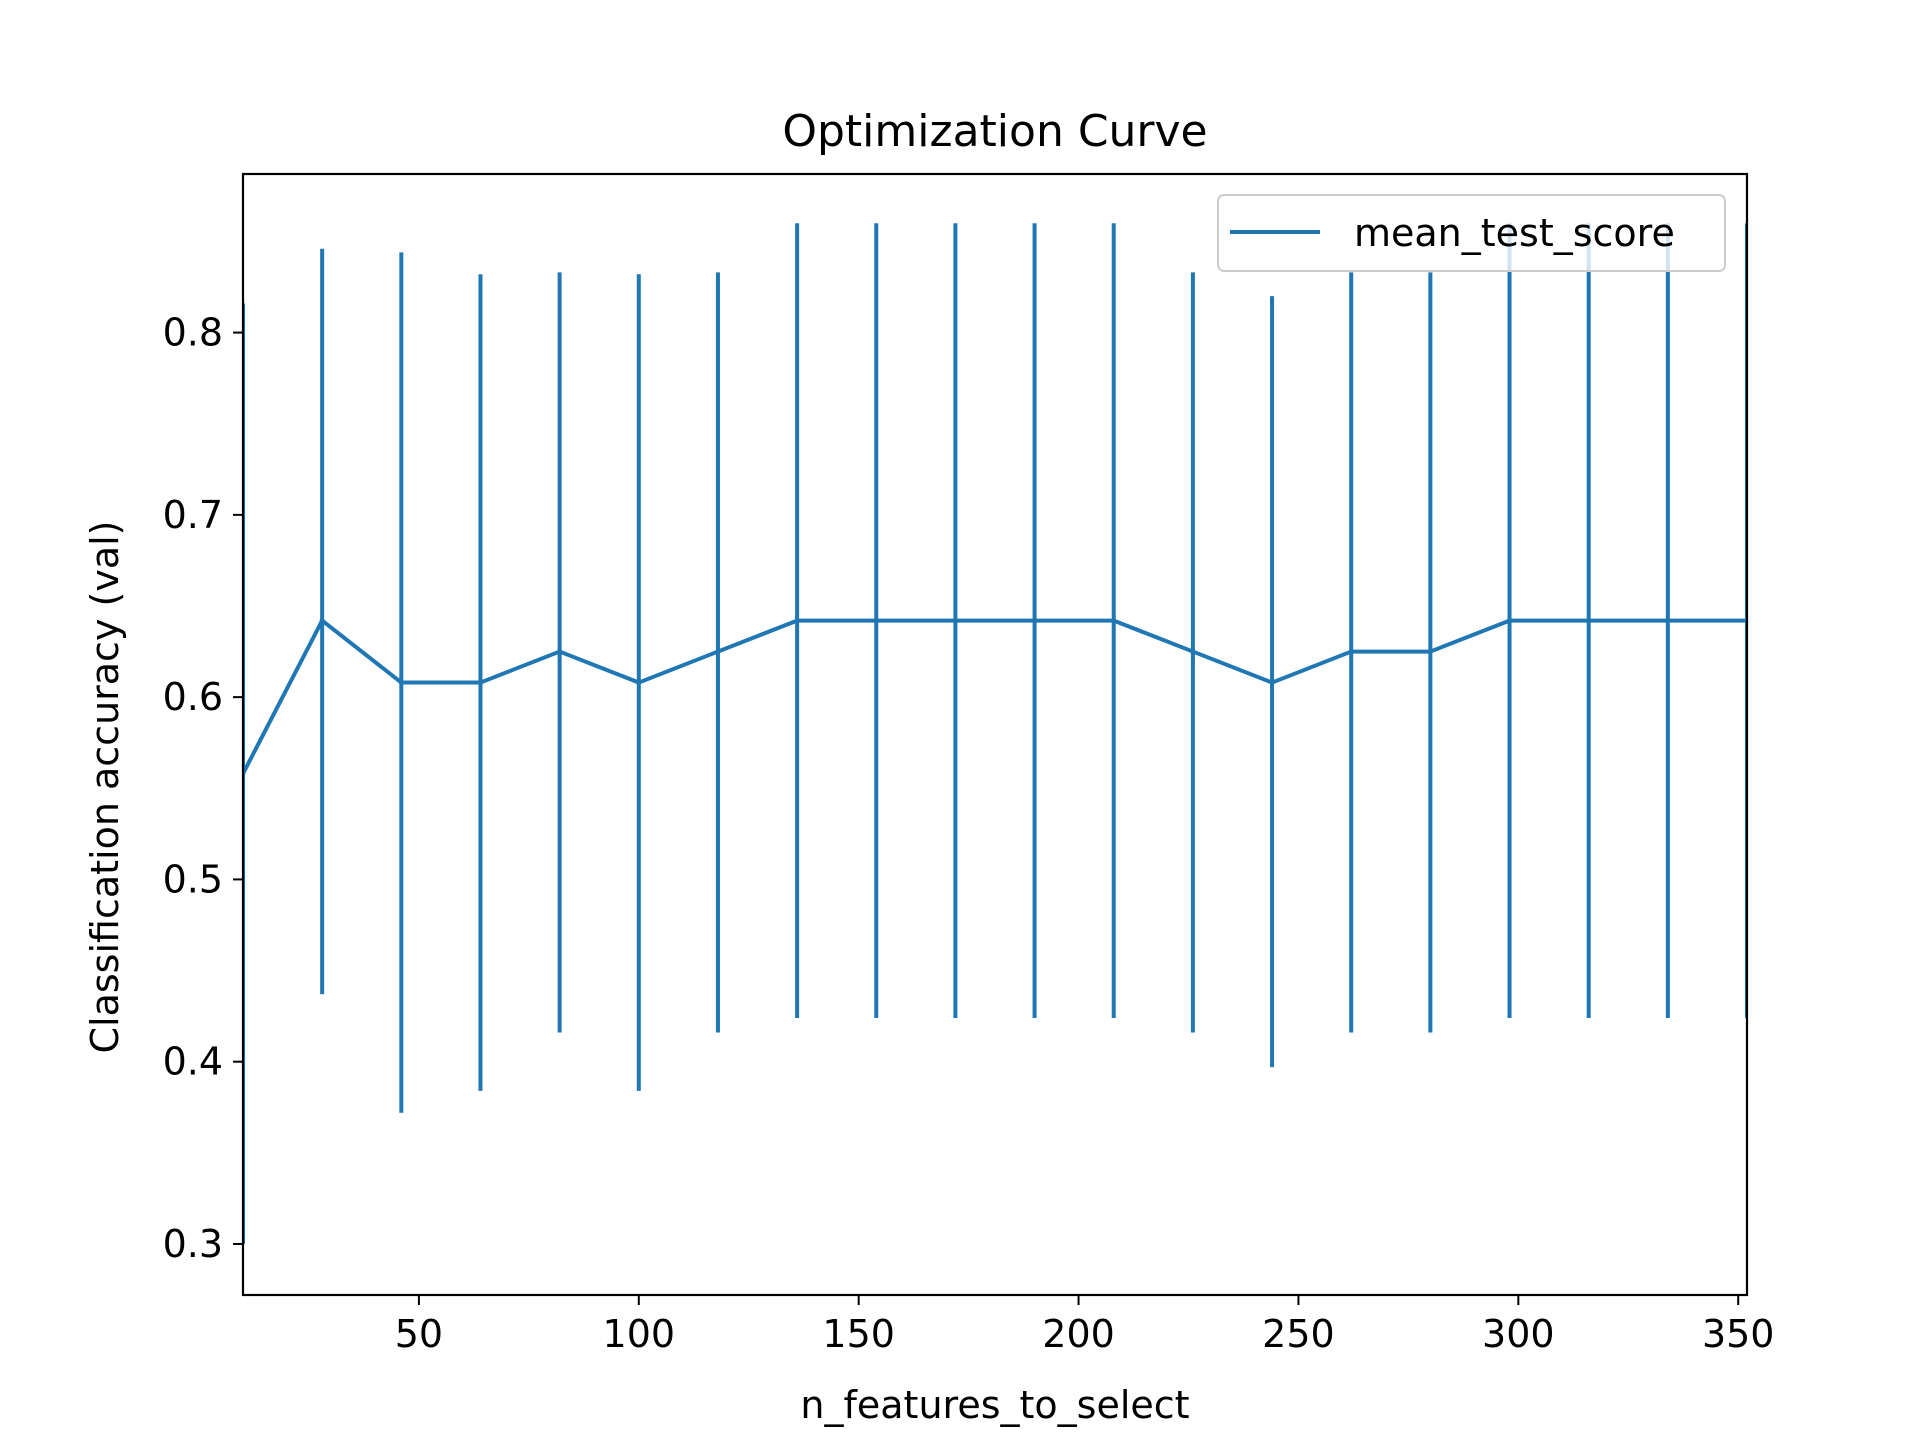 The height and width of the screenshot is (1440, 1920). Describe the element at coordinates (193, 879) in the screenshot. I see `y-tick-label: 0.5` at that location.